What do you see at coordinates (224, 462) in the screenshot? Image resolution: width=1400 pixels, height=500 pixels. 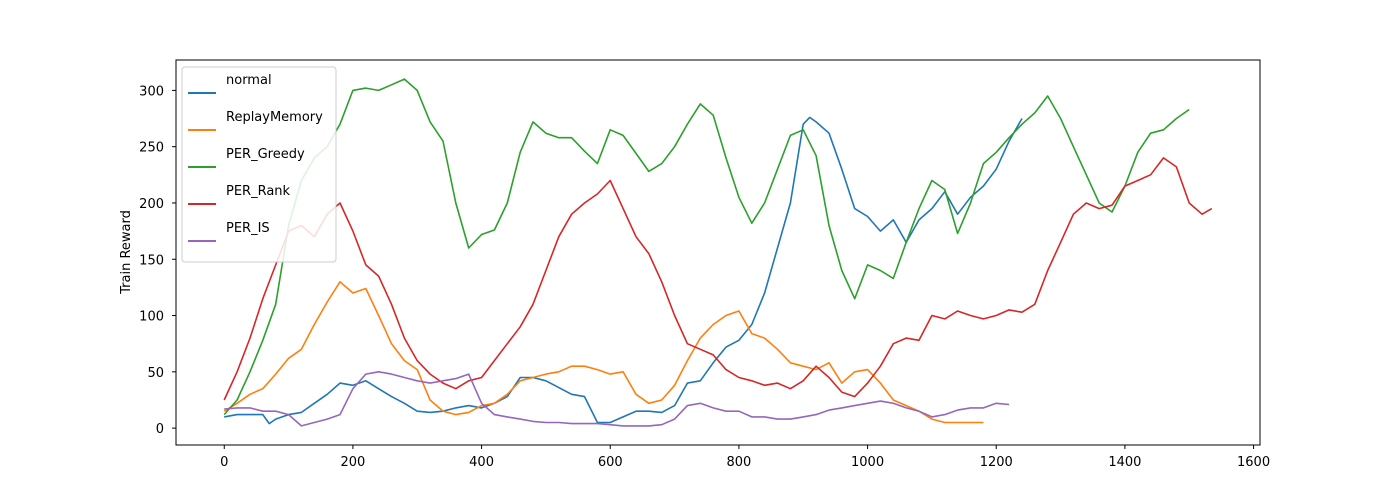 I see `x-tick-label: 0` at bounding box center [224, 462].